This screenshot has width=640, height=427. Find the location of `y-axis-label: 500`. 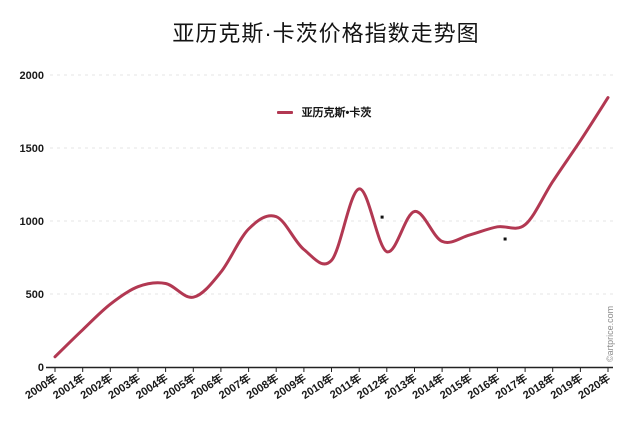

y-axis-label: 500 is located at coordinates (35, 295).